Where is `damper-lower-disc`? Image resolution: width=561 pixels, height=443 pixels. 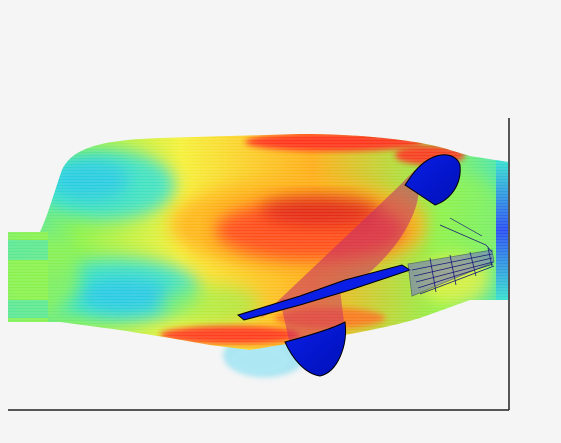
damper-lower-disc is located at coordinates (315, 349).